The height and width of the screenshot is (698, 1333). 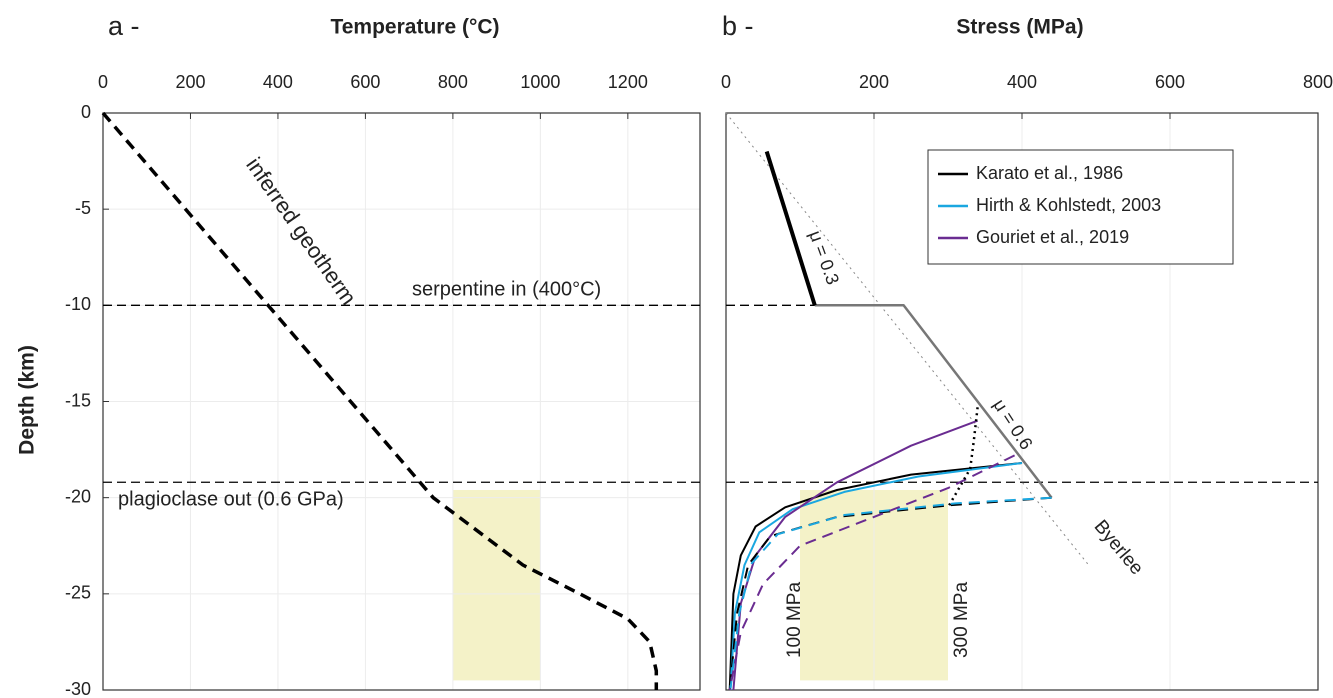 I want to click on annotation: inferred geotherm, so click(x=301, y=231).